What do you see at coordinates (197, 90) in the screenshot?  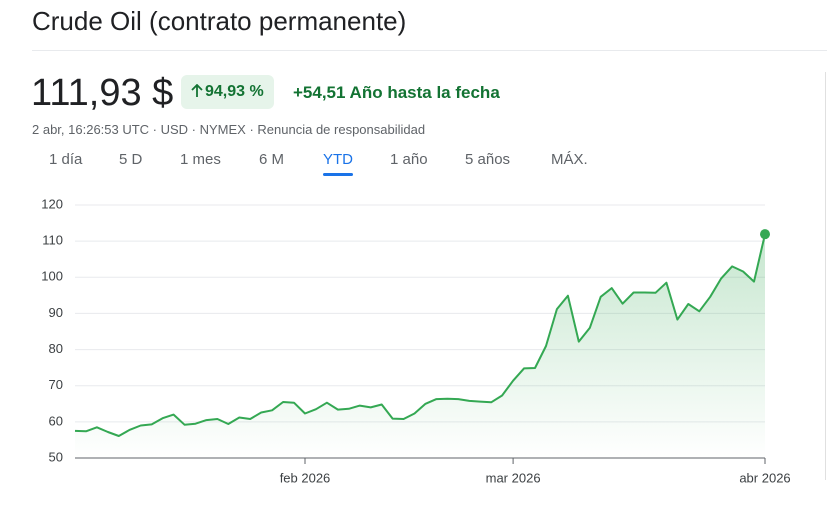 I see `up-arrow` at bounding box center [197, 90].